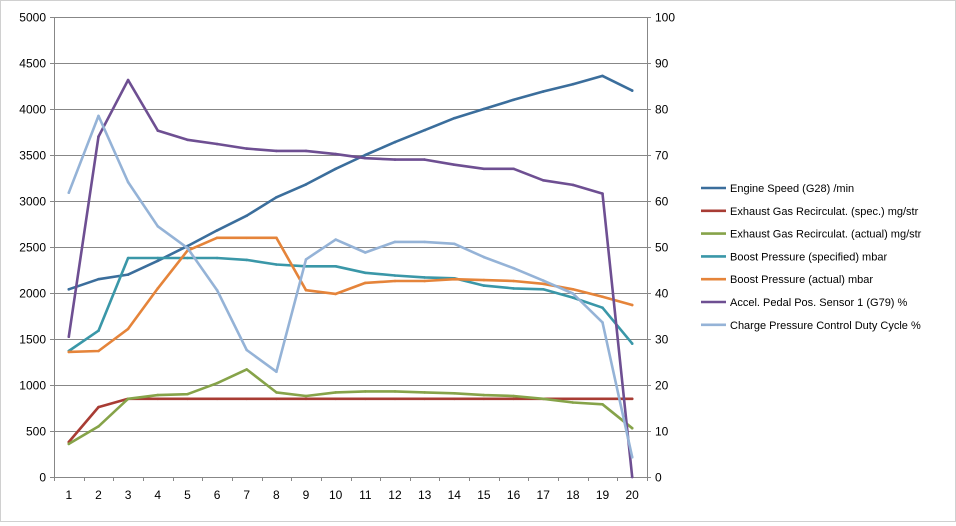  I want to click on y2-tick-label: 40, so click(662, 294).